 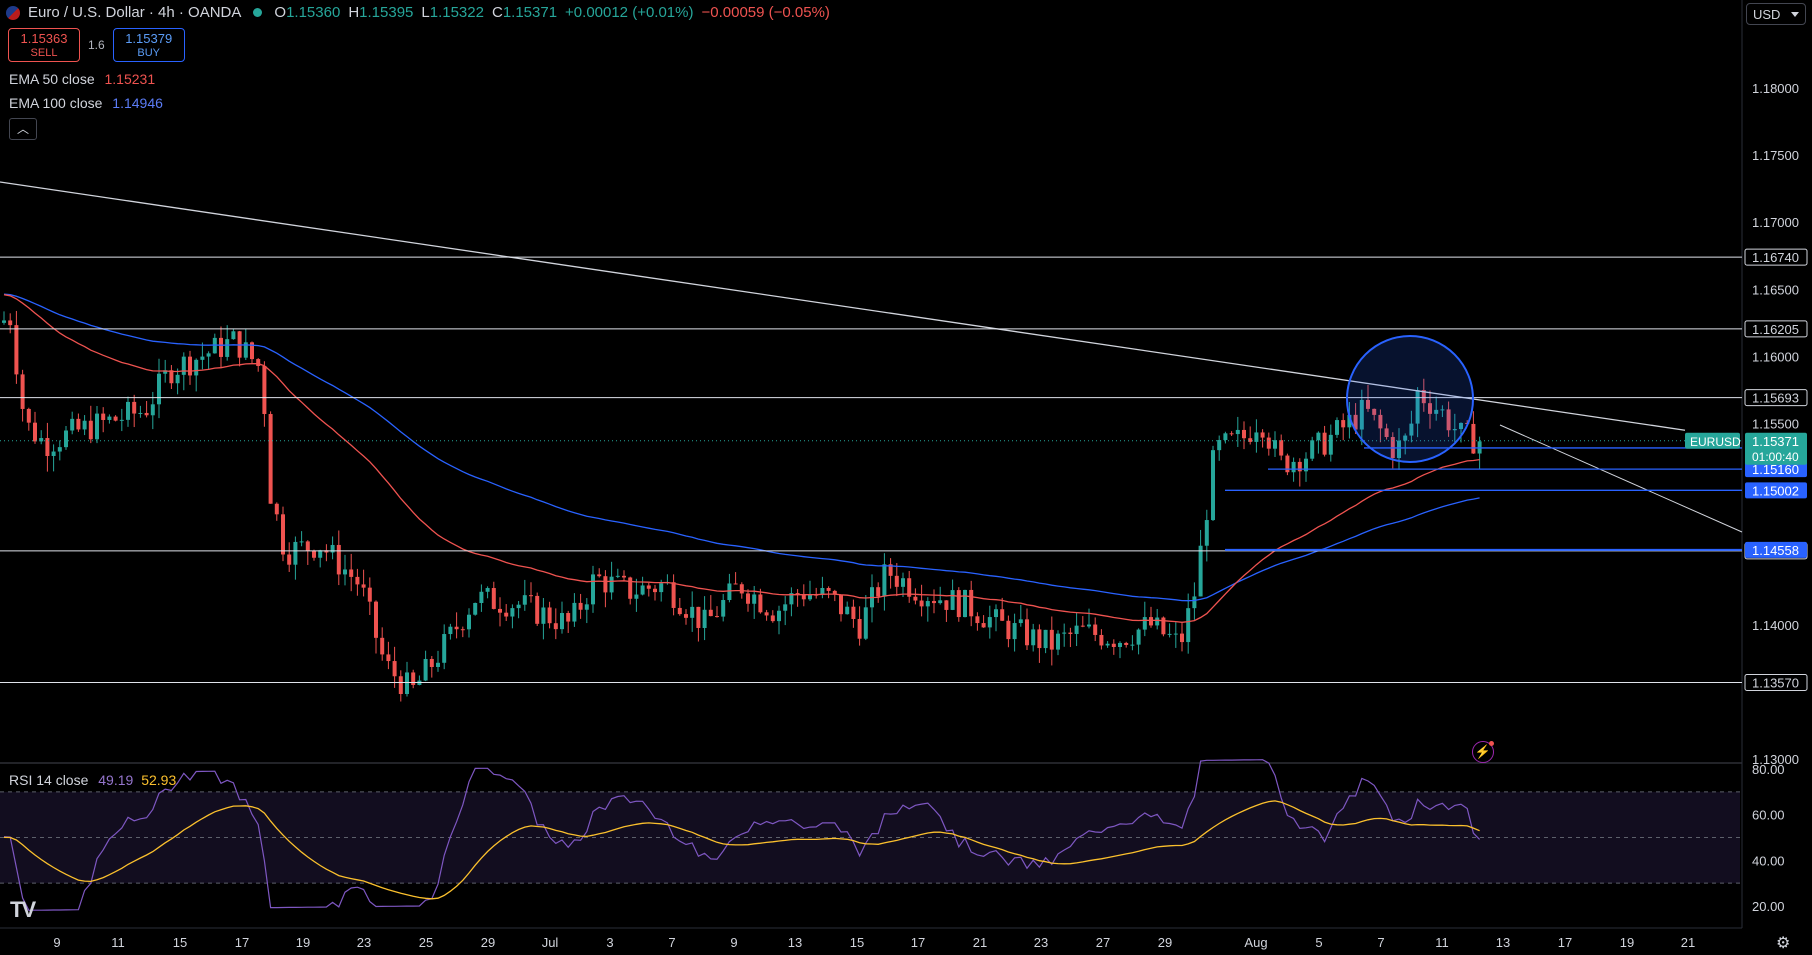 I want to click on buy-button: 1.15379 BUY, so click(x=149, y=45).